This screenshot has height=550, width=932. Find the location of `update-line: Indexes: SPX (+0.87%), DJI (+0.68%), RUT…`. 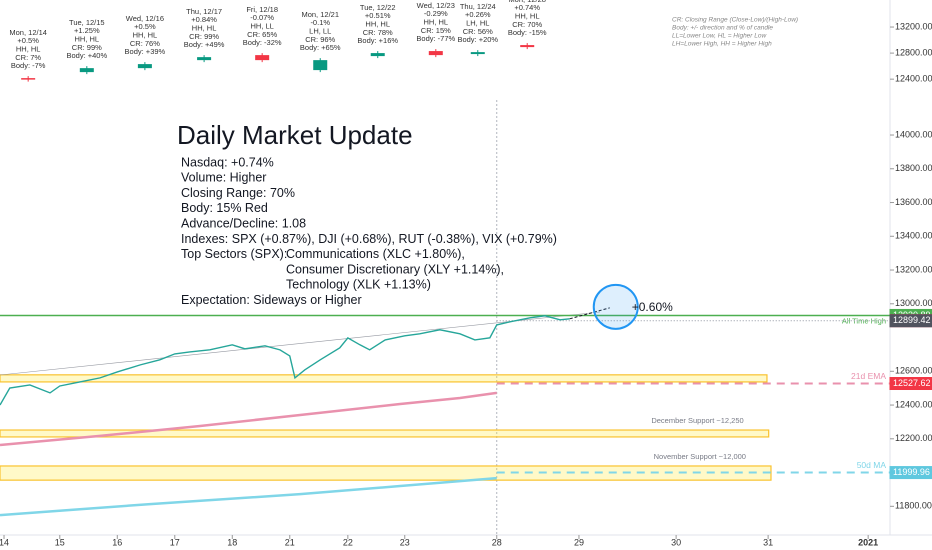

update-line: Indexes: SPX (+0.87%), DJI (+0.68%), RUT… is located at coordinates (369, 239).